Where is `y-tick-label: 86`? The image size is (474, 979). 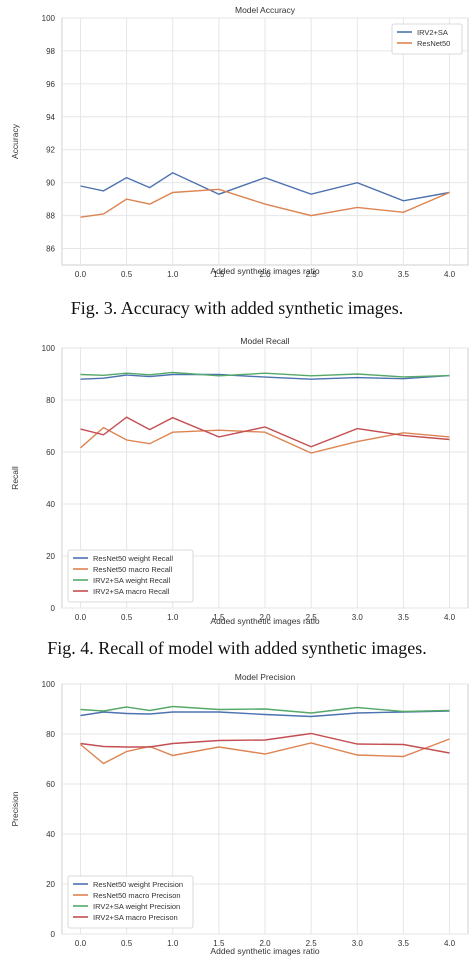
y-tick-label: 86 is located at coordinates (50, 249).